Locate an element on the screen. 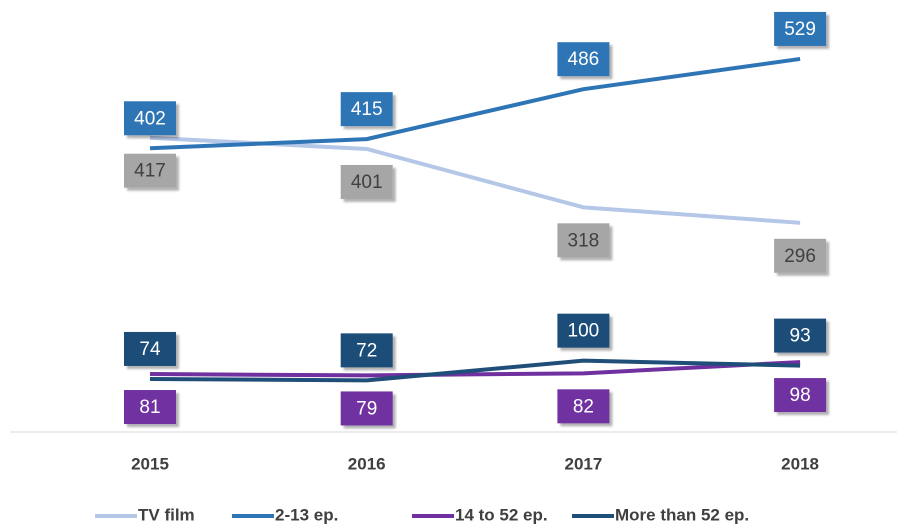  data-label: 486 is located at coordinates (584, 59).